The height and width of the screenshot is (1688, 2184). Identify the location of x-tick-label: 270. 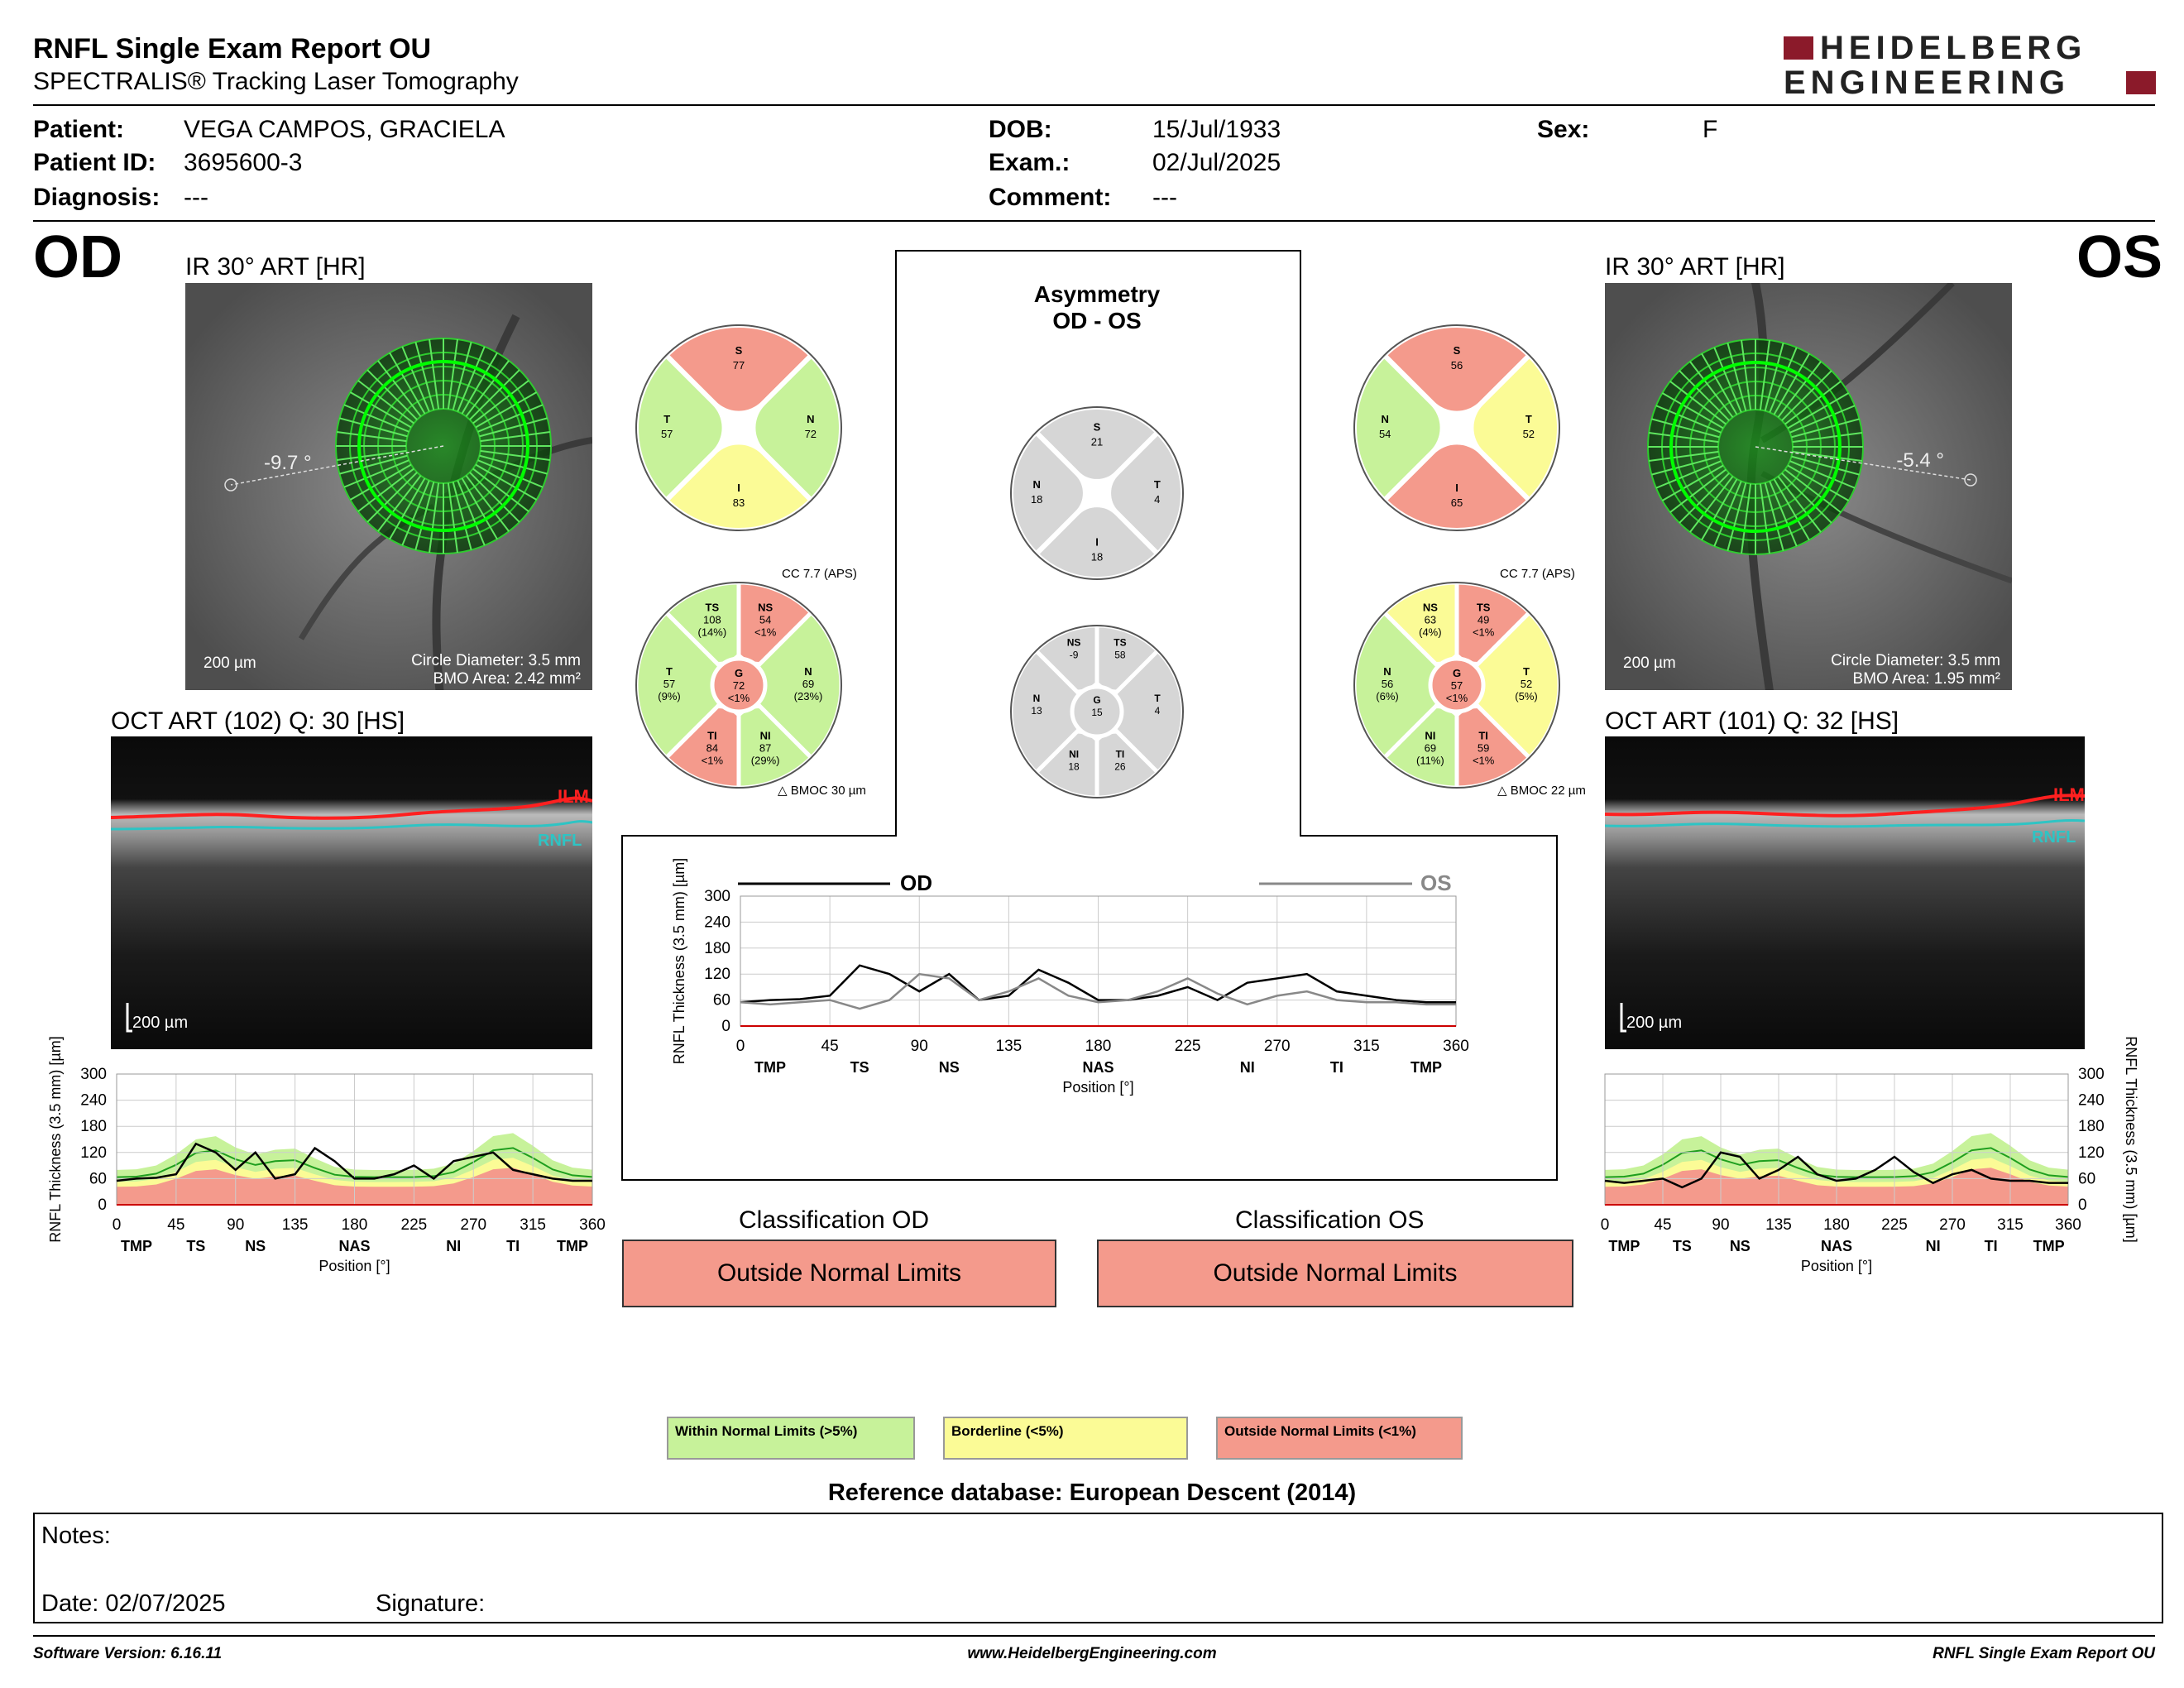
(1277, 1046).